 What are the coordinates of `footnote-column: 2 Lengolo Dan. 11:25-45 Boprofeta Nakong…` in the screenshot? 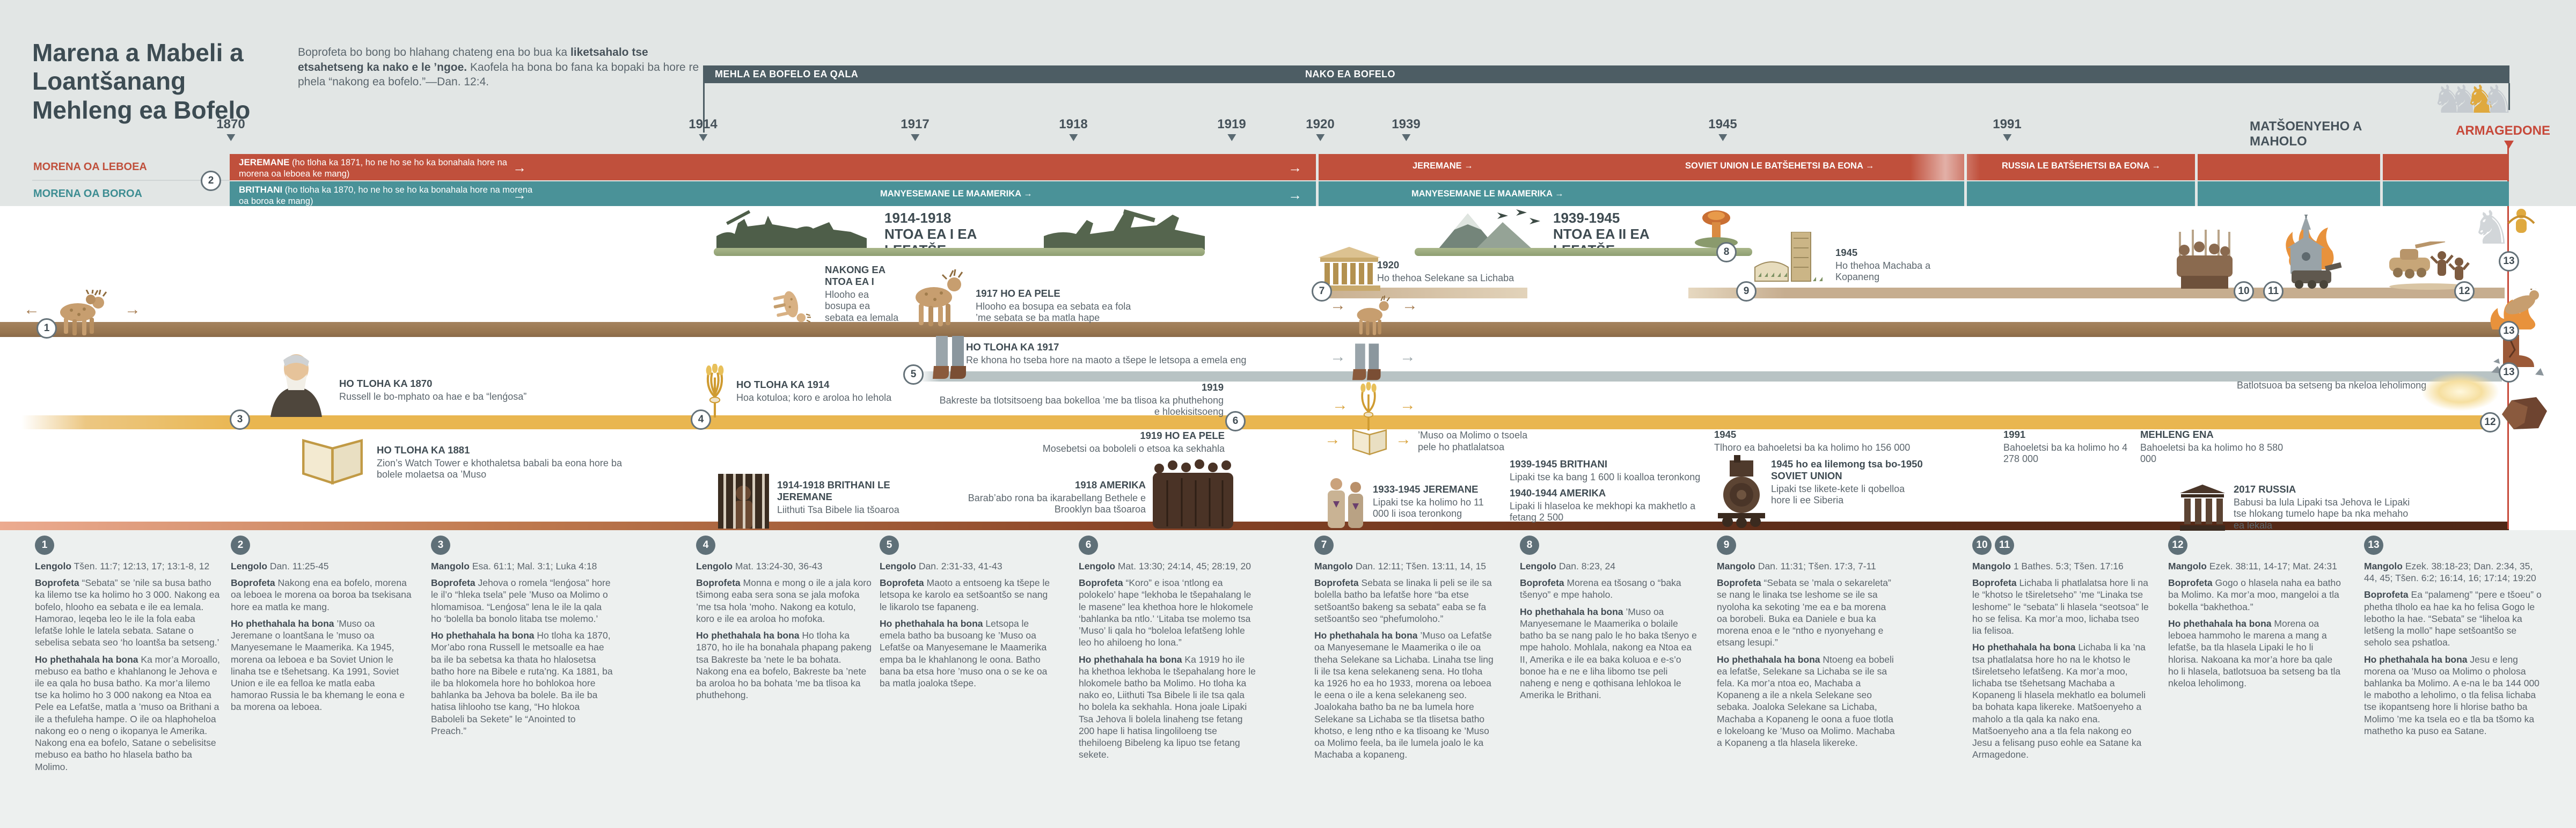 It's located at (322, 627).